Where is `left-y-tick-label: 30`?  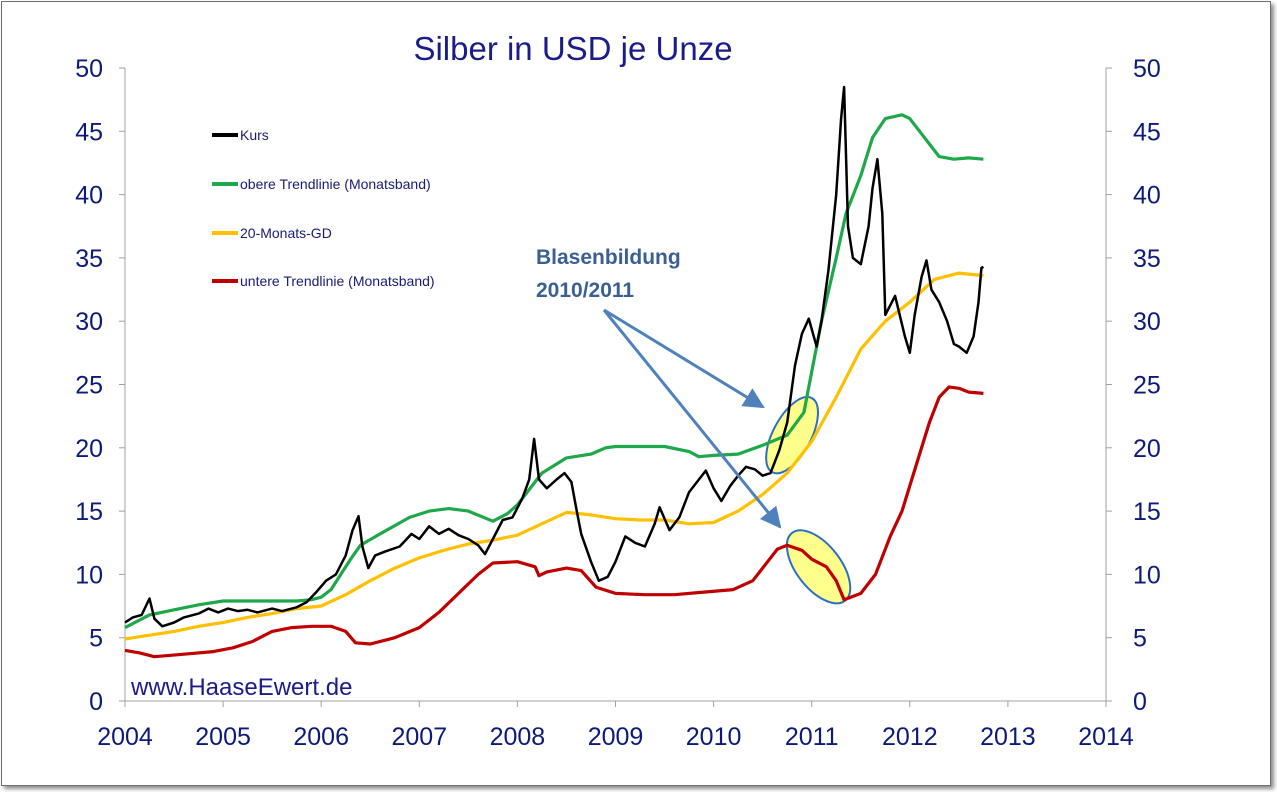
left-y-tick-label: 30 is located at coordinates (89, 322).